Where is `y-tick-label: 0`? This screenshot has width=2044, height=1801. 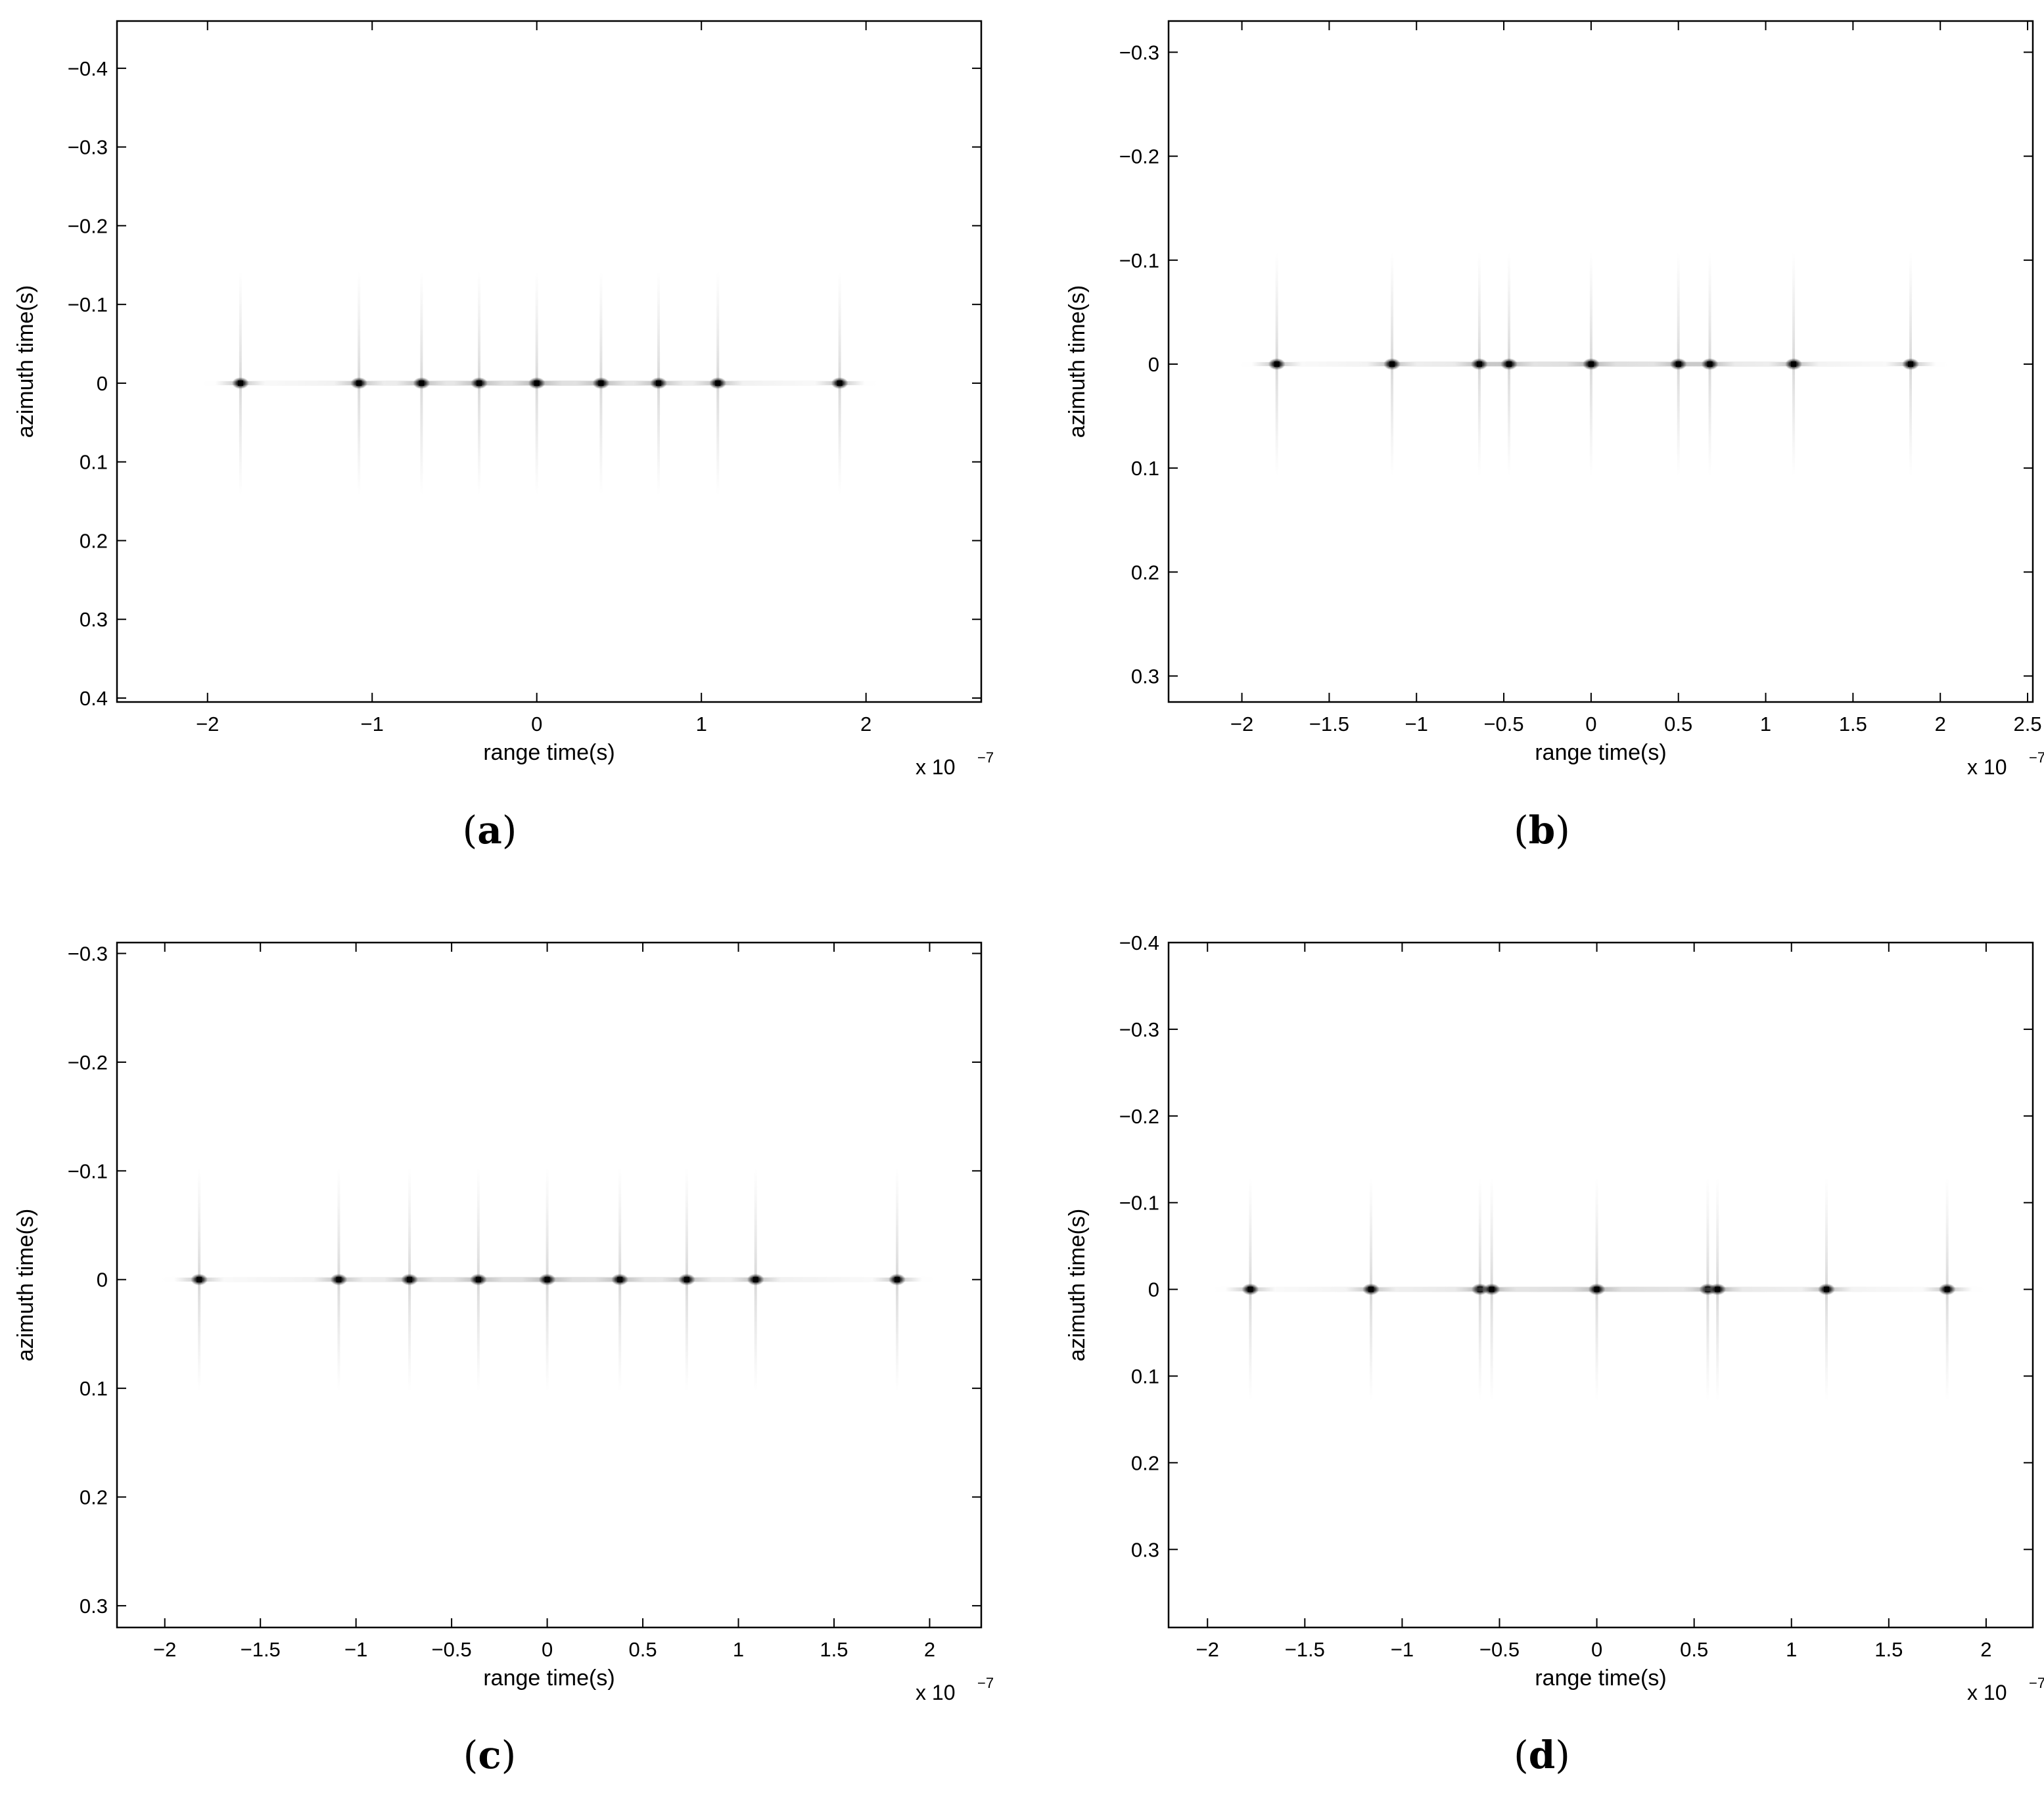 y-tick-label: 0 is located at coordinates (1153, 364).